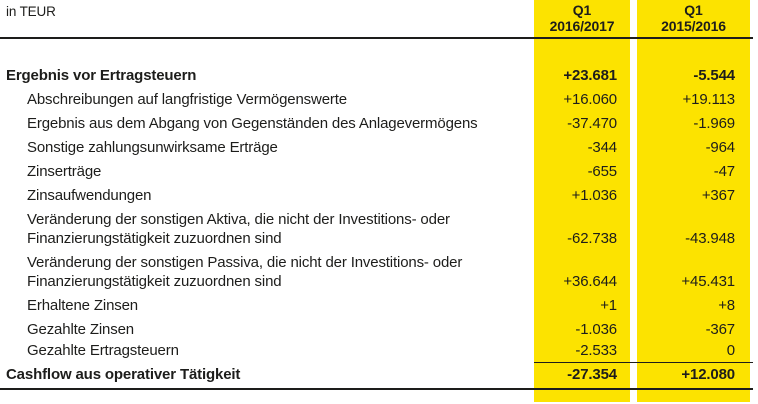  I want to click on row-value-q1-2015-2016: -367, so click(720, 329).